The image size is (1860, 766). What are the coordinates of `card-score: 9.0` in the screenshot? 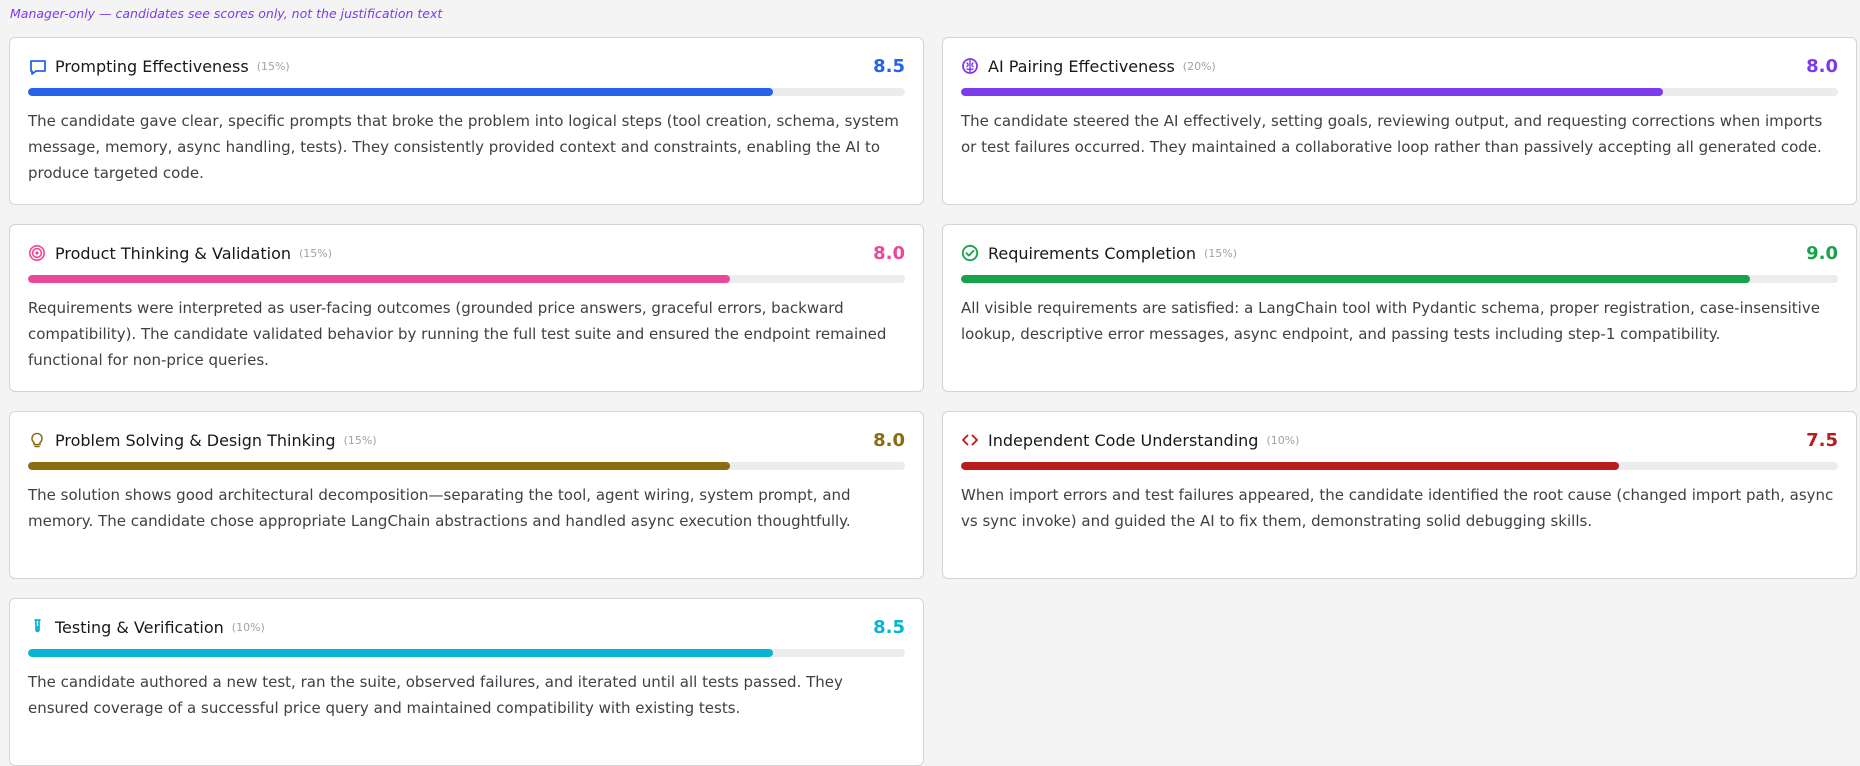 It's located at (1822, 253).